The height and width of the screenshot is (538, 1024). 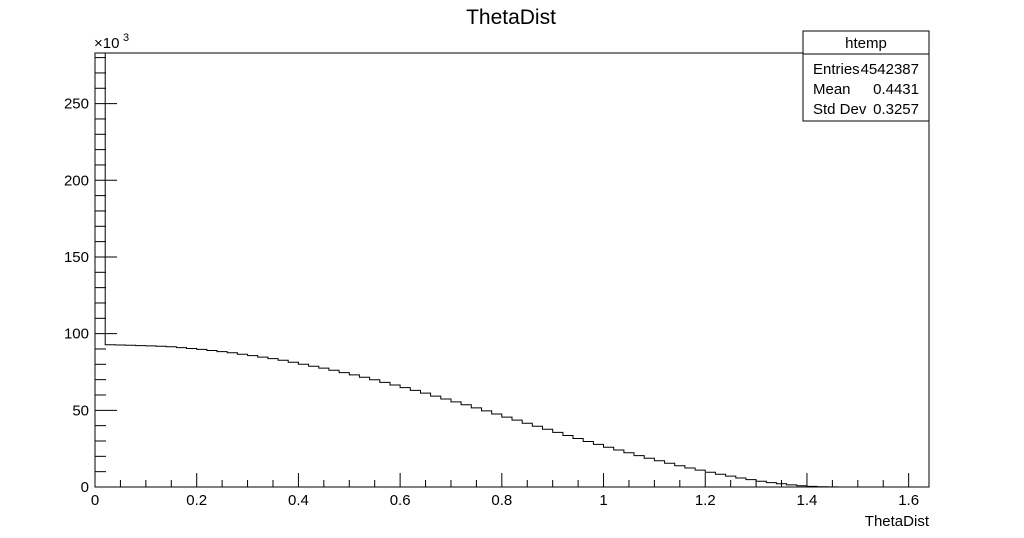 I want to click on x-tick-label: 0.2, so click(x=196, y=500).